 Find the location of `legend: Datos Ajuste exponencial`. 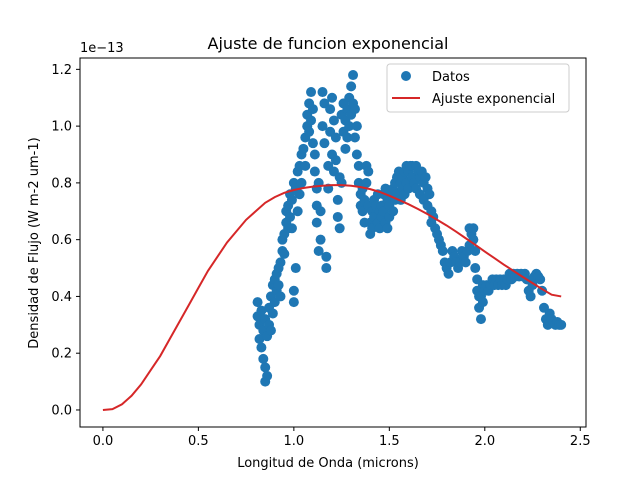

legend: Datos Ajuste exponencial is located at coordinates (478, 88).